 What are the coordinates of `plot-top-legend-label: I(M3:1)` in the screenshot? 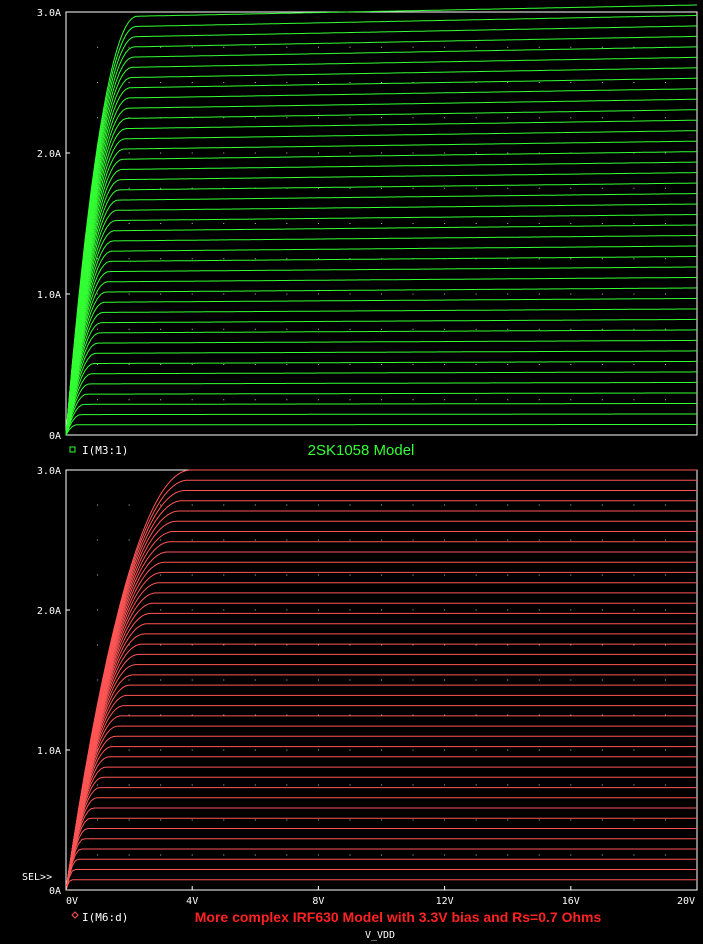 It's located at (105, 450).